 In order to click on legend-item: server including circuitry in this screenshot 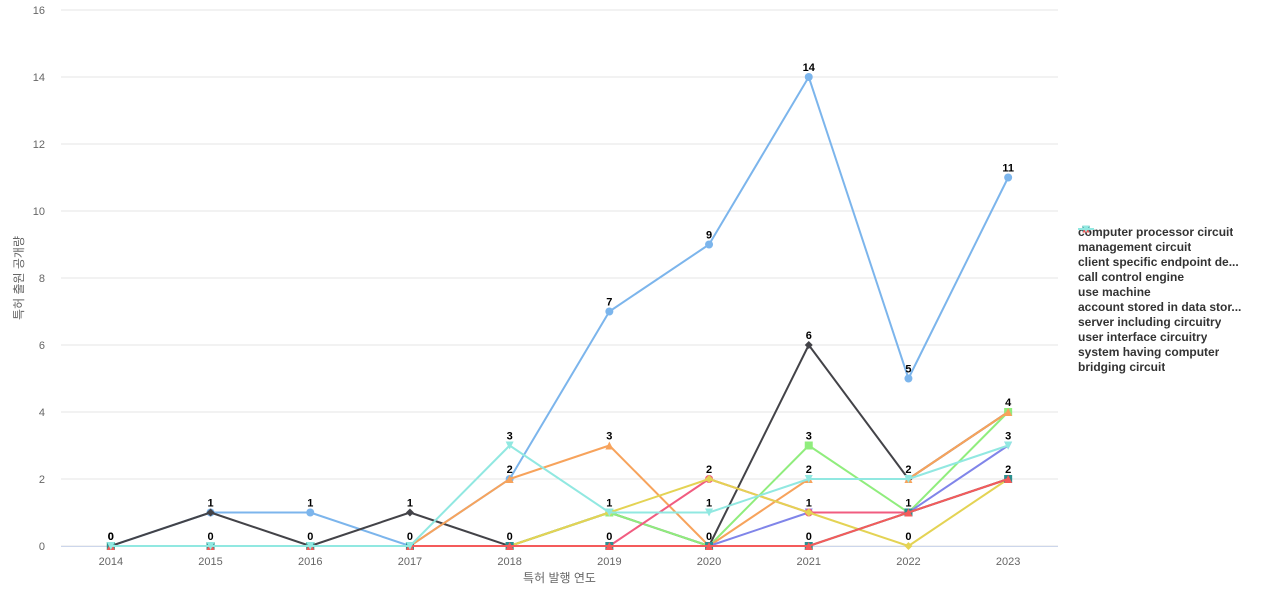, I will do `click(1178, 277)`.